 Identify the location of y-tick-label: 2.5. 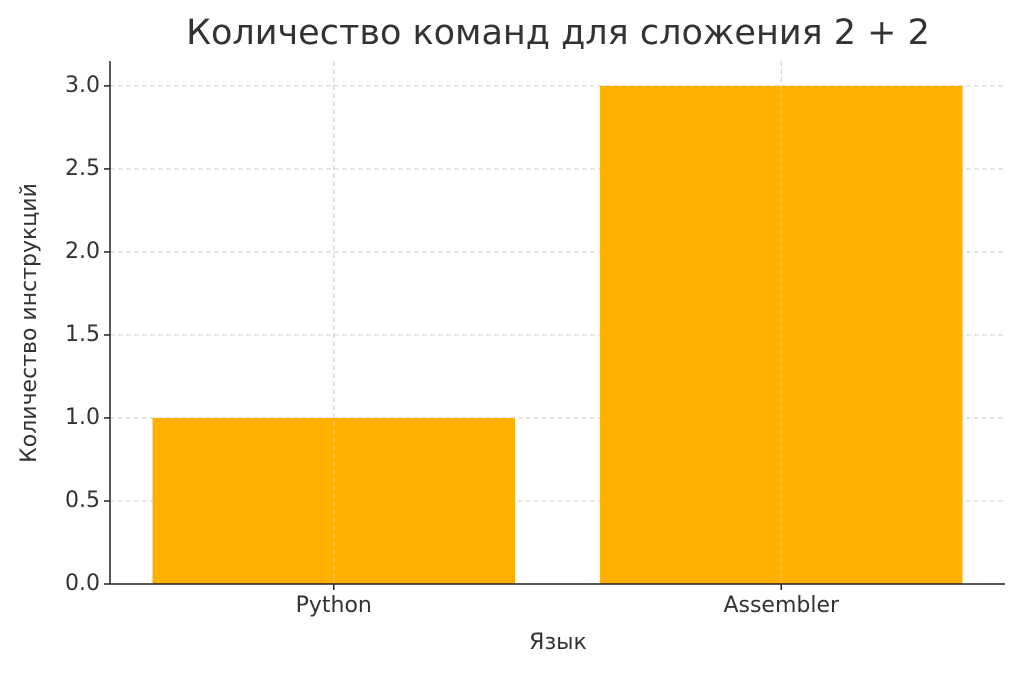
(82, 168).